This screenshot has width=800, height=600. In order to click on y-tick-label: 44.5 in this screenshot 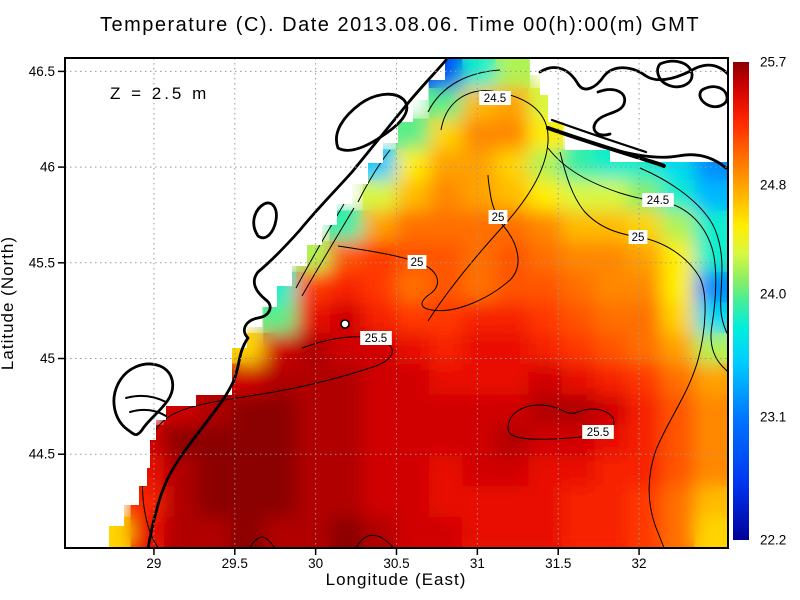, I will do `click(42, 454)`.